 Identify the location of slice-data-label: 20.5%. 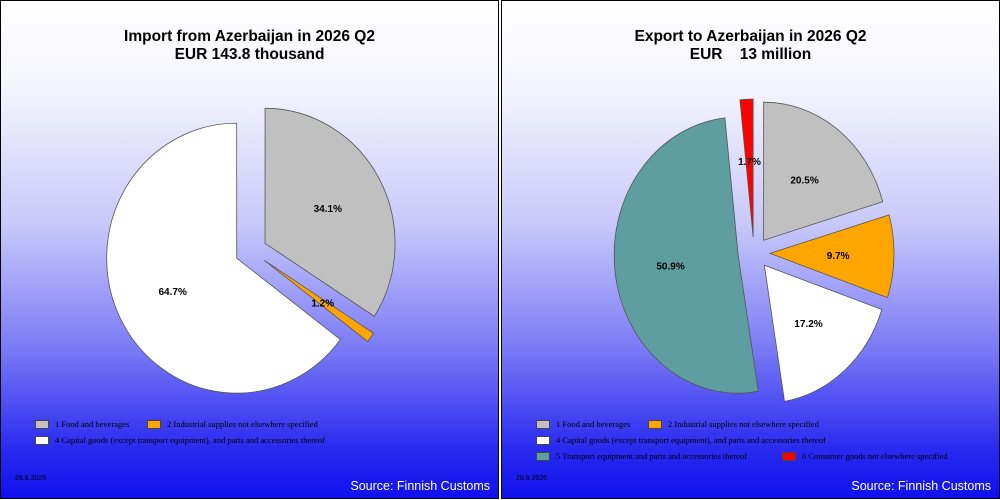
(804, 181).